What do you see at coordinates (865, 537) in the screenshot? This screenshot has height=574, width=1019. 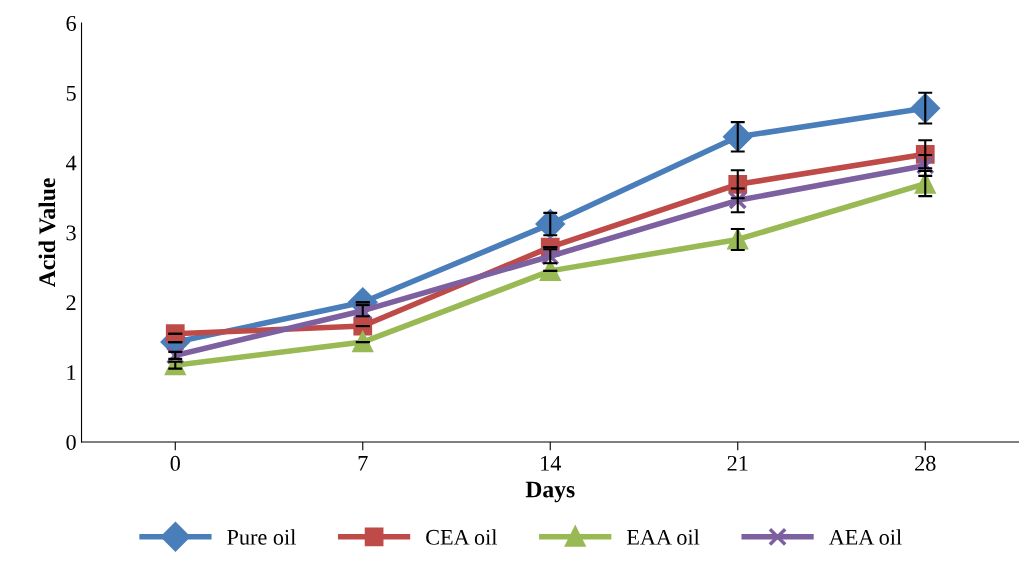 I see `legend-label: AEA oil` at bounding box center [865, 537].